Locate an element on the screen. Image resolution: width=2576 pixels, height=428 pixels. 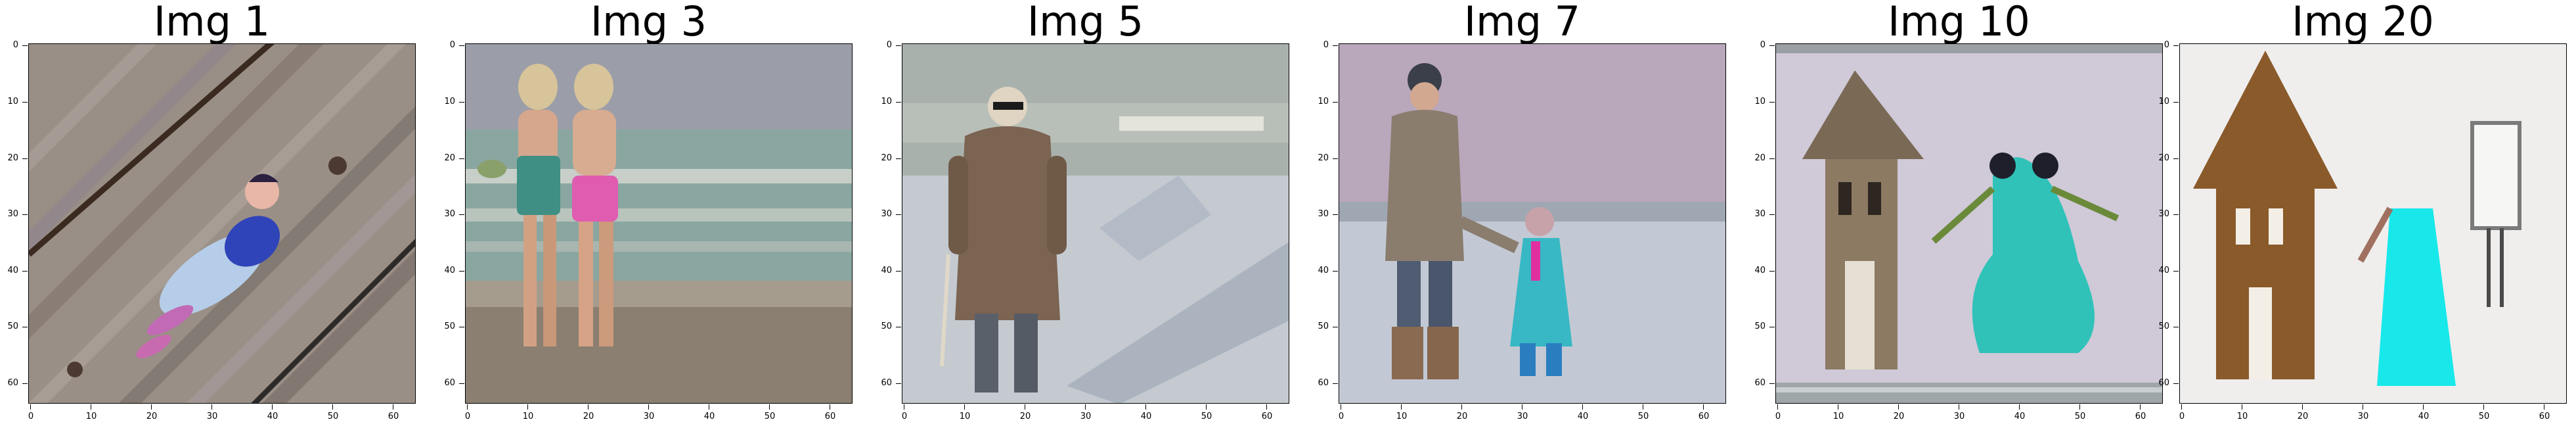
panel-title: Img 20 is located at coordinates (2363, 22).